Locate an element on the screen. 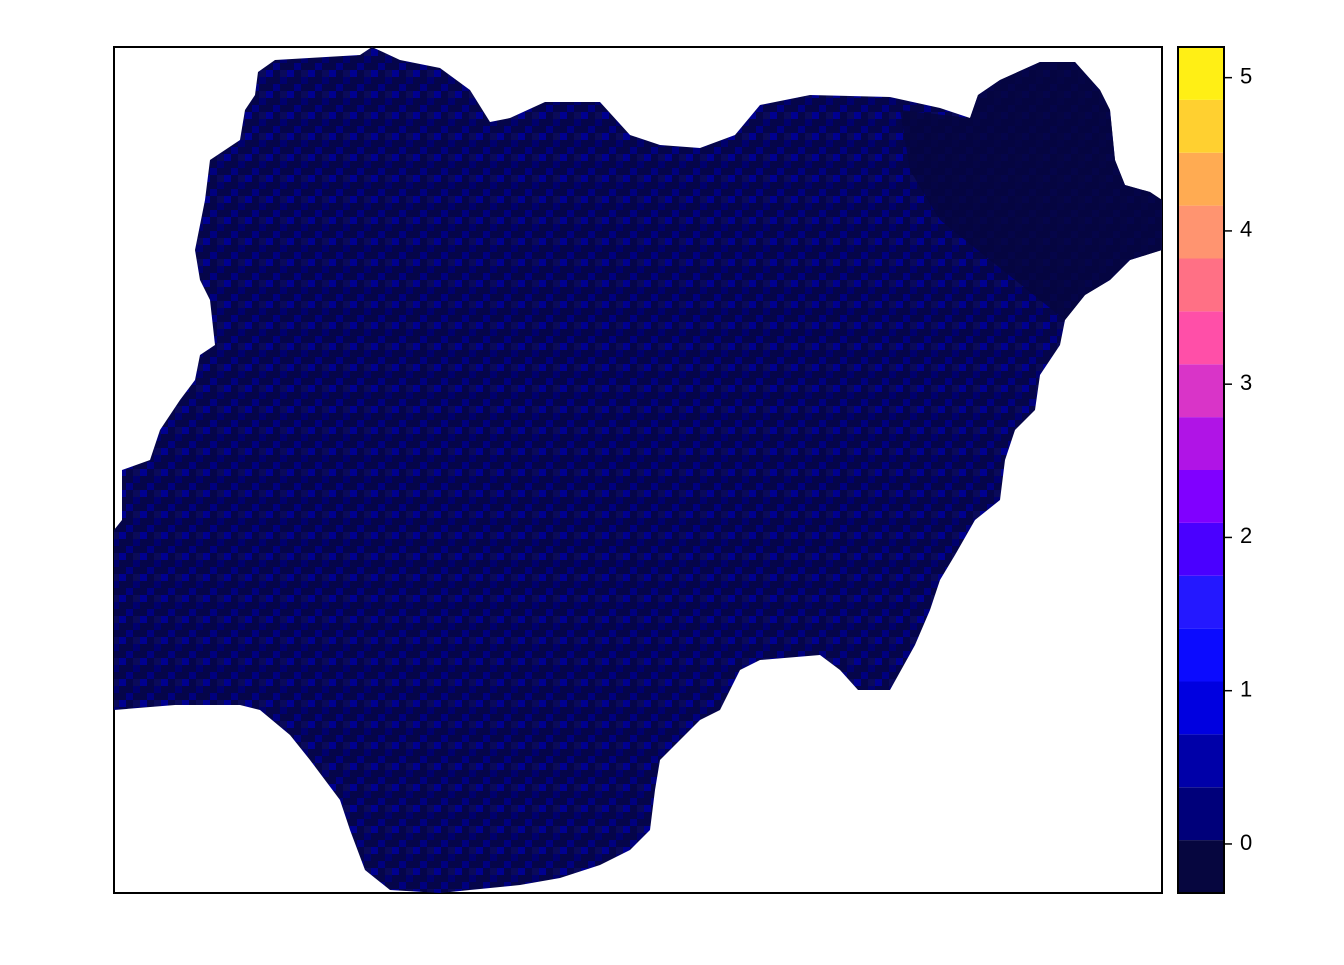 The height and width of the screenshot is (965, 1344). legend-frame is located at coordinates (1201, 470).